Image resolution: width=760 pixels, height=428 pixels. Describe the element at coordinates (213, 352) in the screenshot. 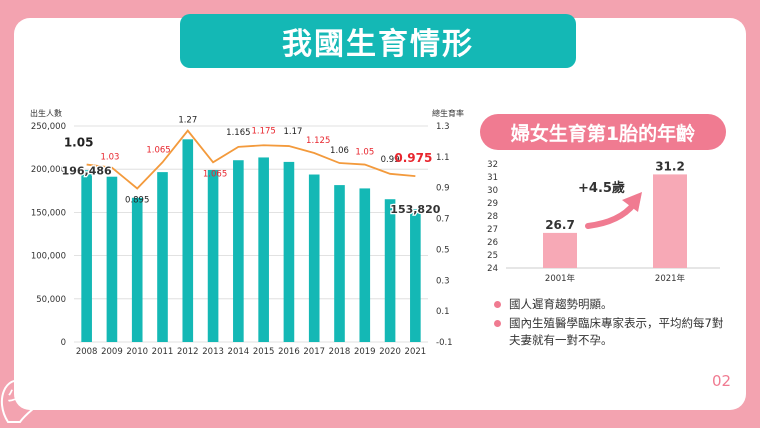

I see `x-tick-label: 2013` at that location.